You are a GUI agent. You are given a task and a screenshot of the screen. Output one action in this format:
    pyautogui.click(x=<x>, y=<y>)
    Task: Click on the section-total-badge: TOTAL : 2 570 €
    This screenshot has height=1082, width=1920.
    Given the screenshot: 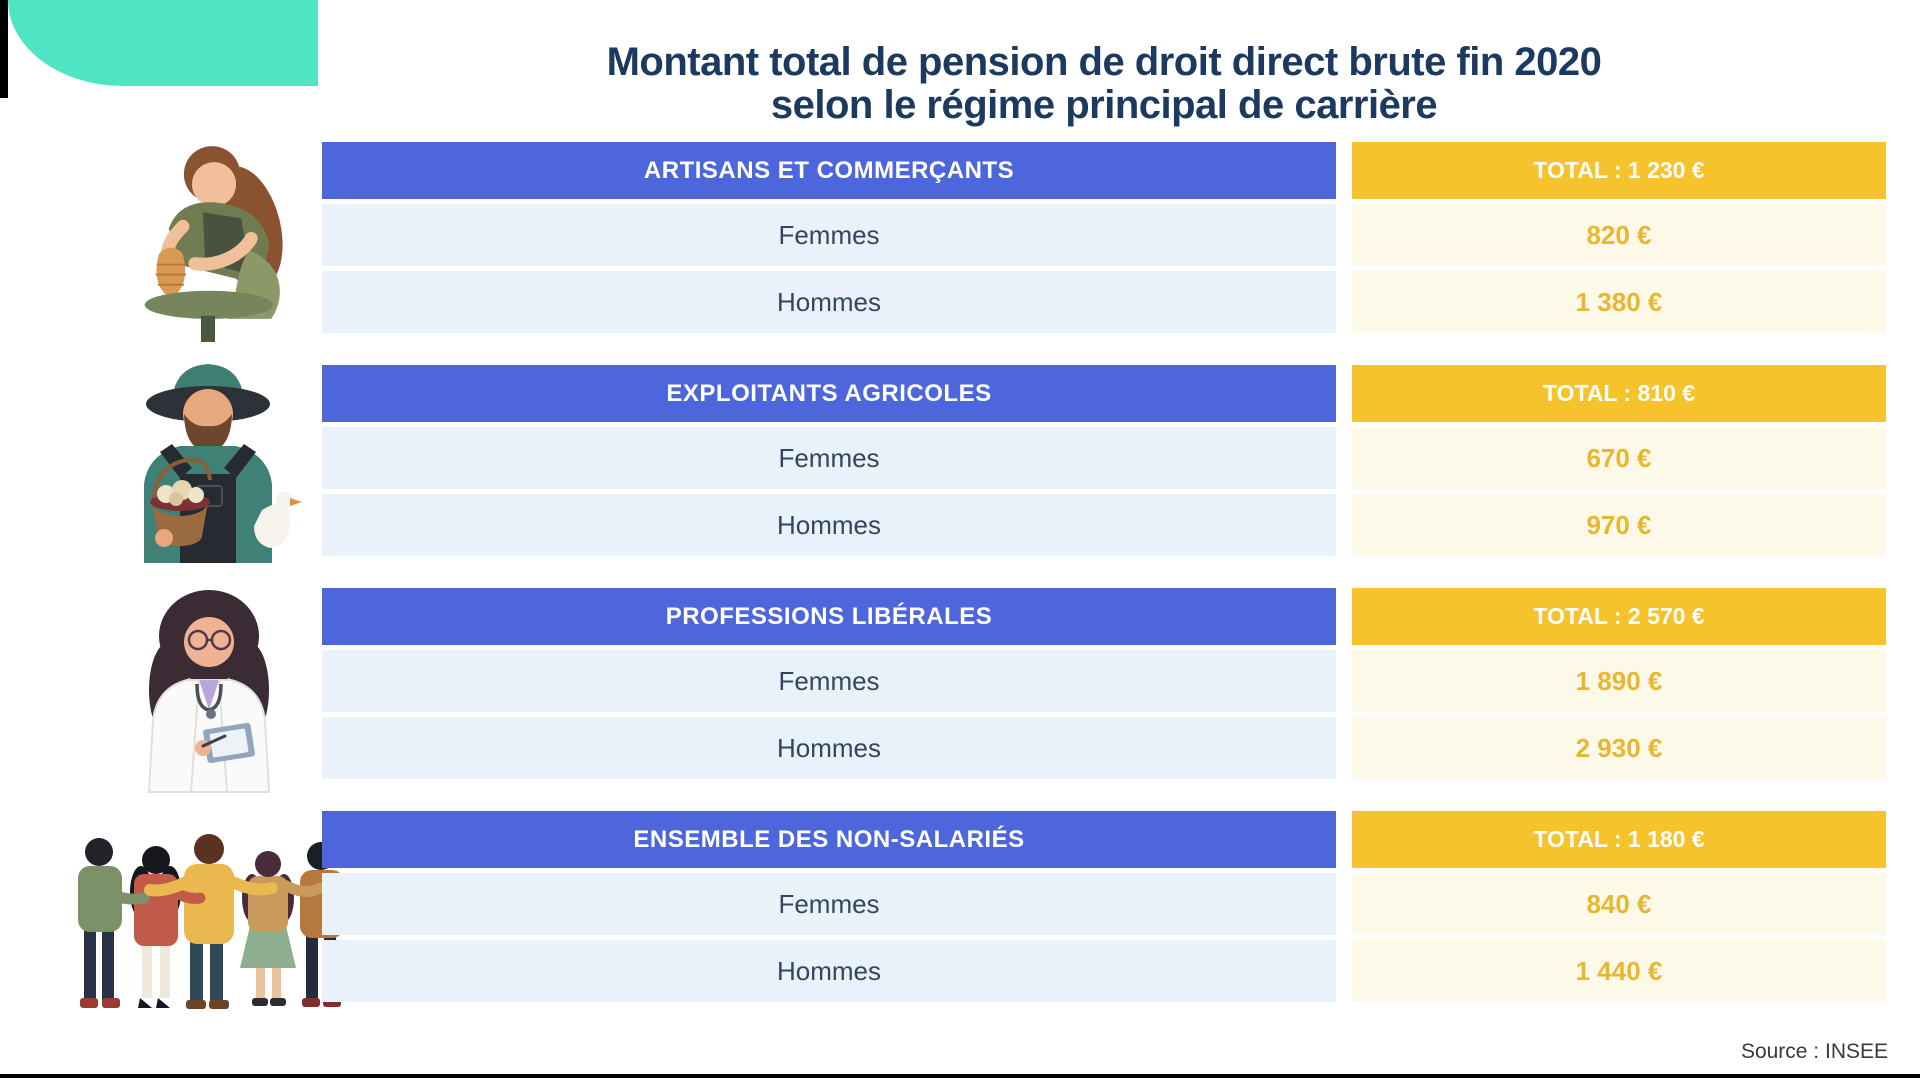 What is the action you would take?
    pyautogui.click(x=1619, y=616)
    